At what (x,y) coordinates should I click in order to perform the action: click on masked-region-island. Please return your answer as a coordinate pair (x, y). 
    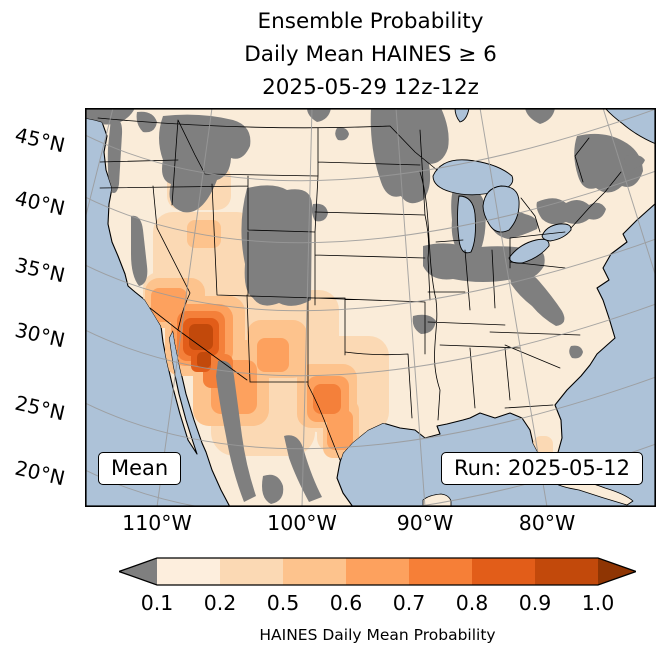
    Looking at the image, I should click on (634, 161).